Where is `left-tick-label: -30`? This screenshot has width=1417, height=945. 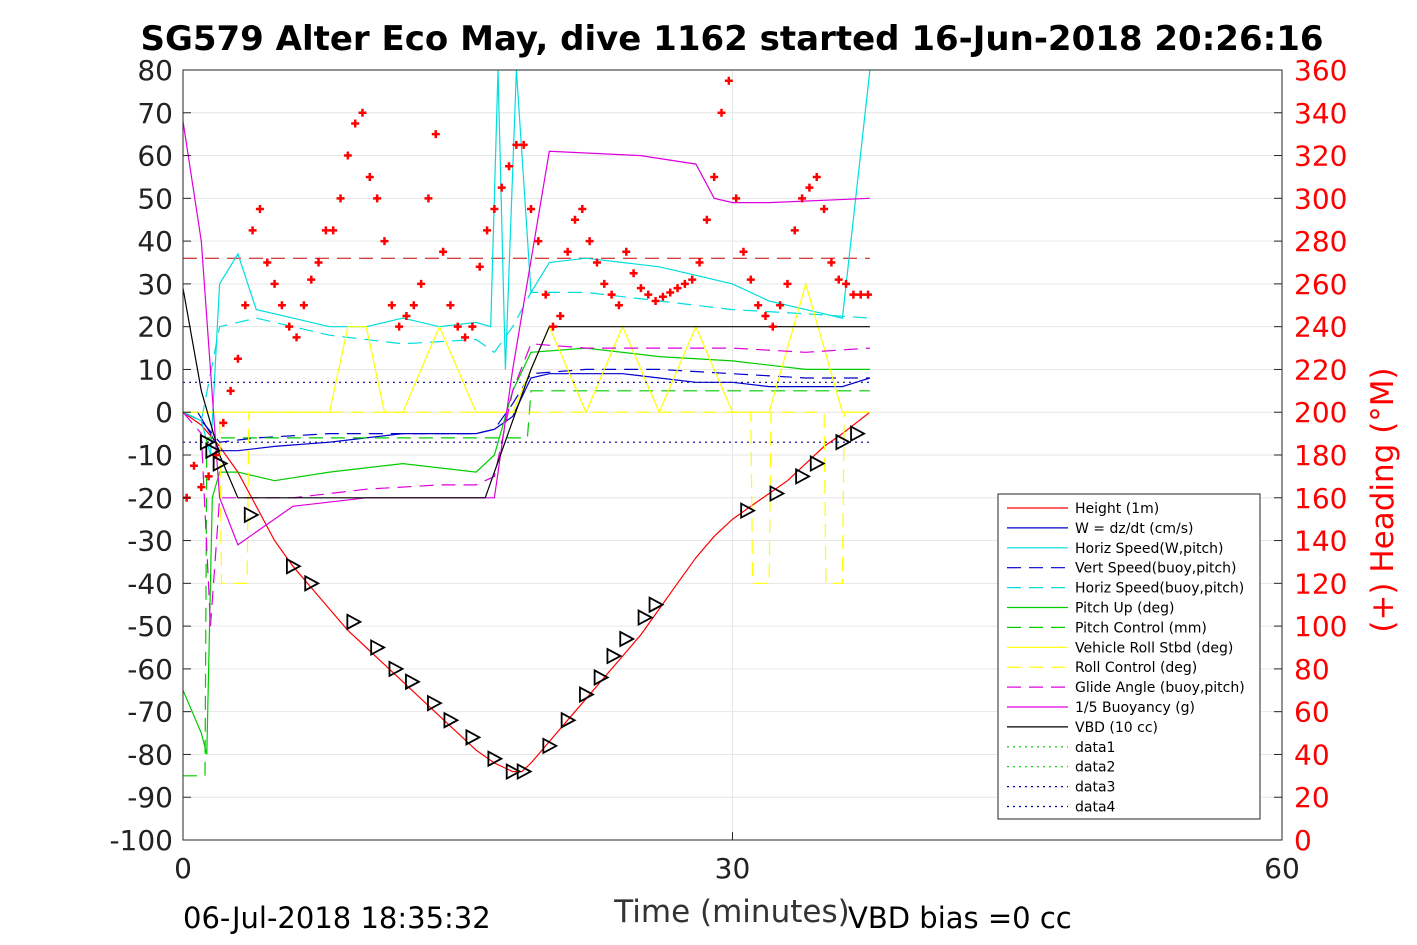
left-tick-label: -30 is located at coordinates (150, 541).